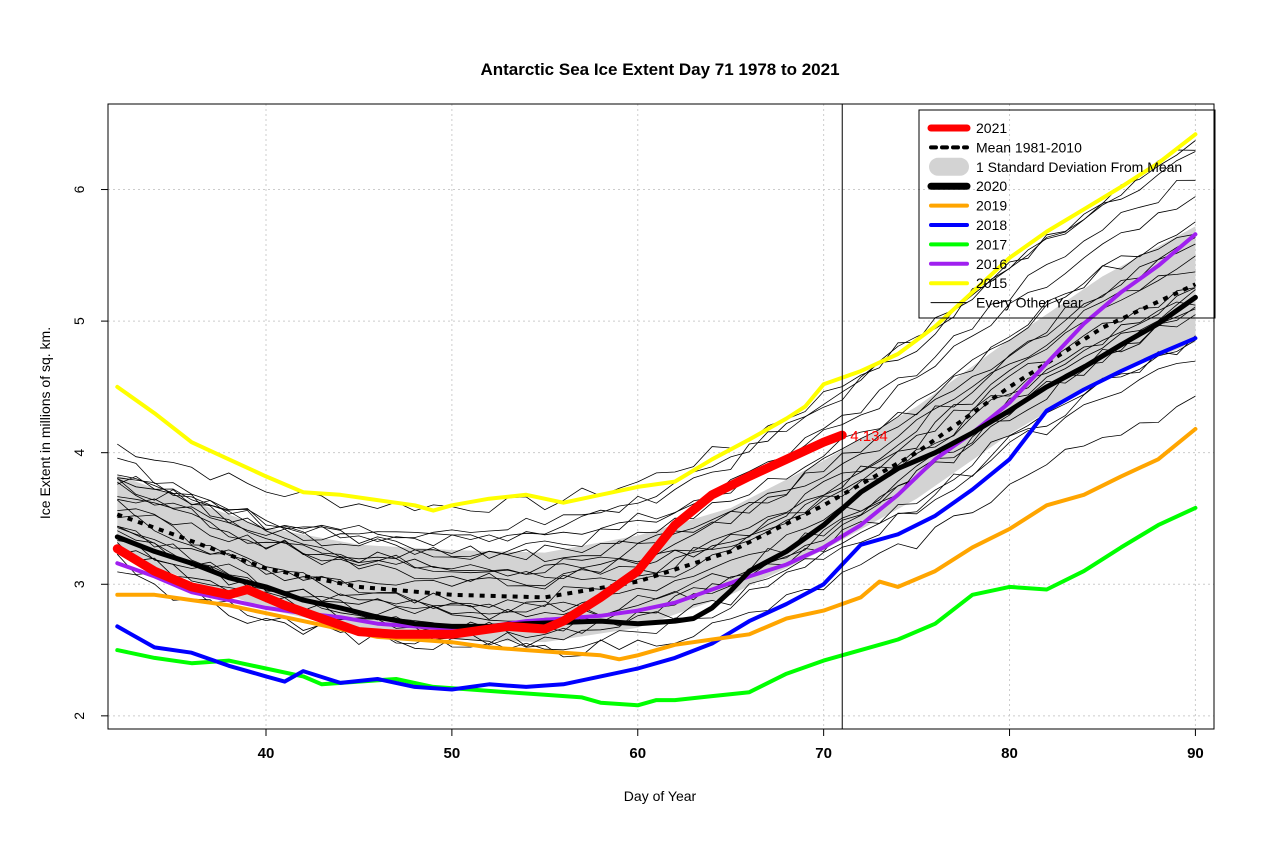 Image resolution: width=1284 pixels, height=855 pixels. I want to click on y-tick-label: 2, so click(79, 716).